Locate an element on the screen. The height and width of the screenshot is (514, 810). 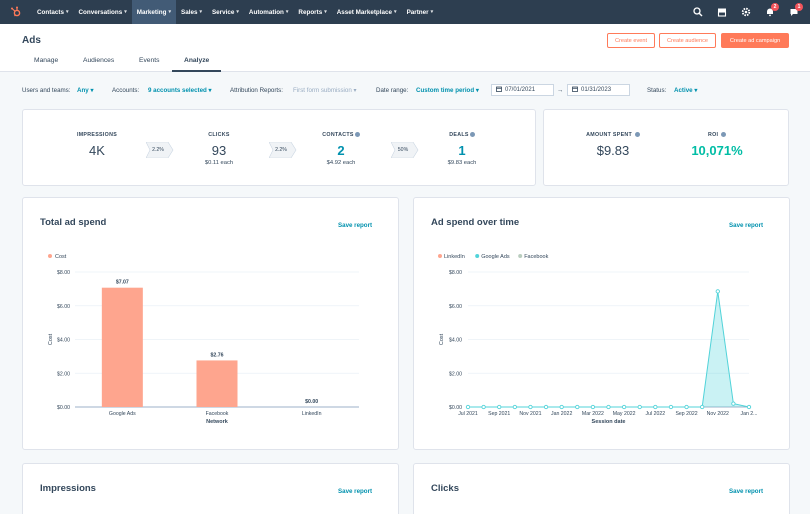
conversion-rate-chevron: 50% is located at coordinates (404, 150).